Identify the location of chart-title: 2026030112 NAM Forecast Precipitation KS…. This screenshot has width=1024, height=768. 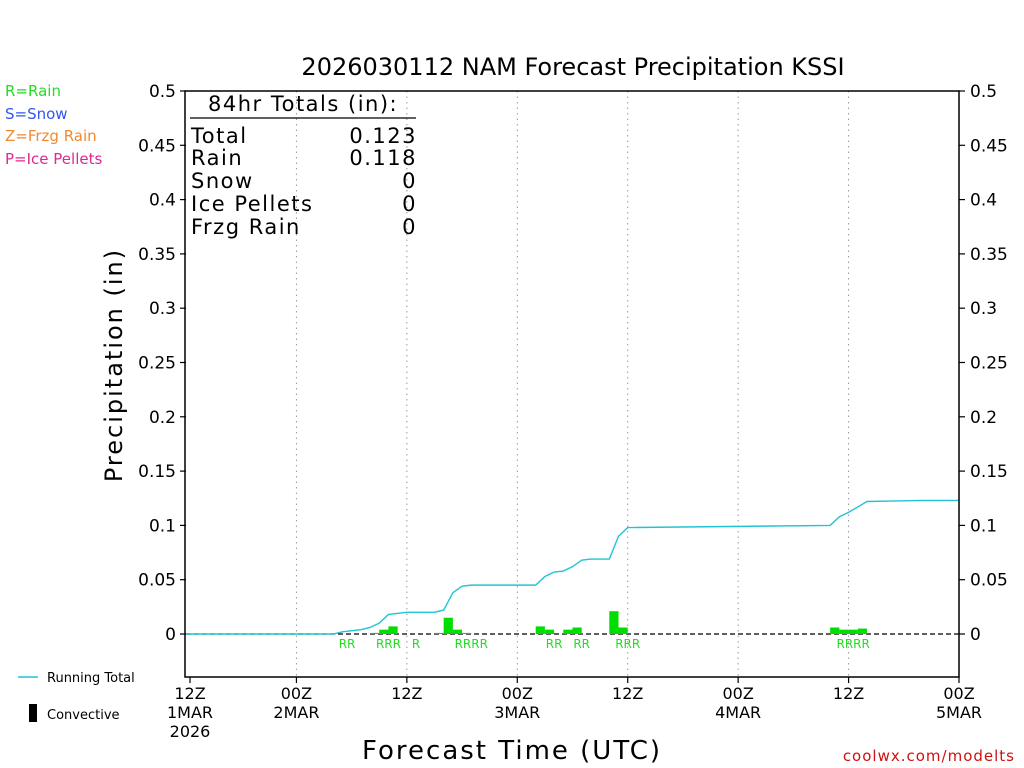
(572, 67).